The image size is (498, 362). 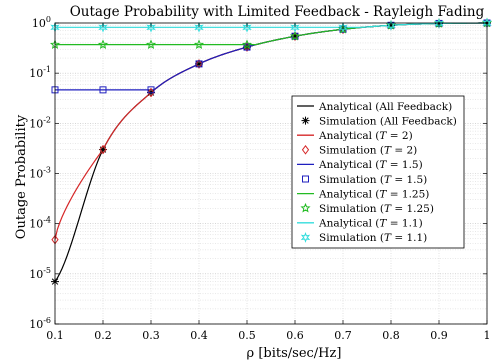 I want to click on x-tick-label: 0.1, so click(x=55, y=335).